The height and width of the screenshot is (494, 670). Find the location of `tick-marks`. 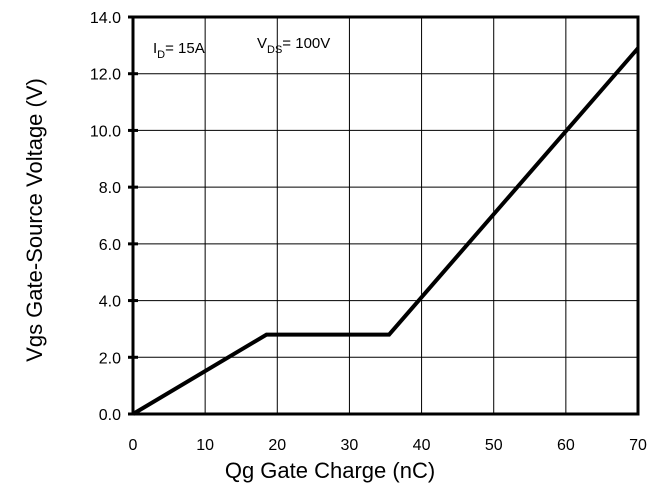

tick-marks is located at coordinates (133, 215).